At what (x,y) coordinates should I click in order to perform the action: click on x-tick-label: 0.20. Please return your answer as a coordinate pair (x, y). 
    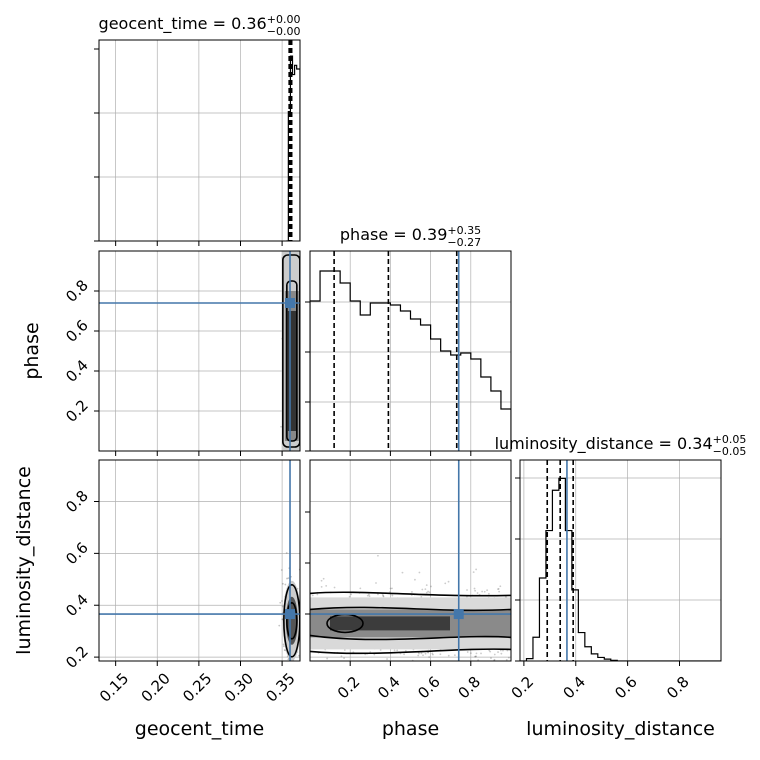
    Looking at the image, I should click on (156, 687).